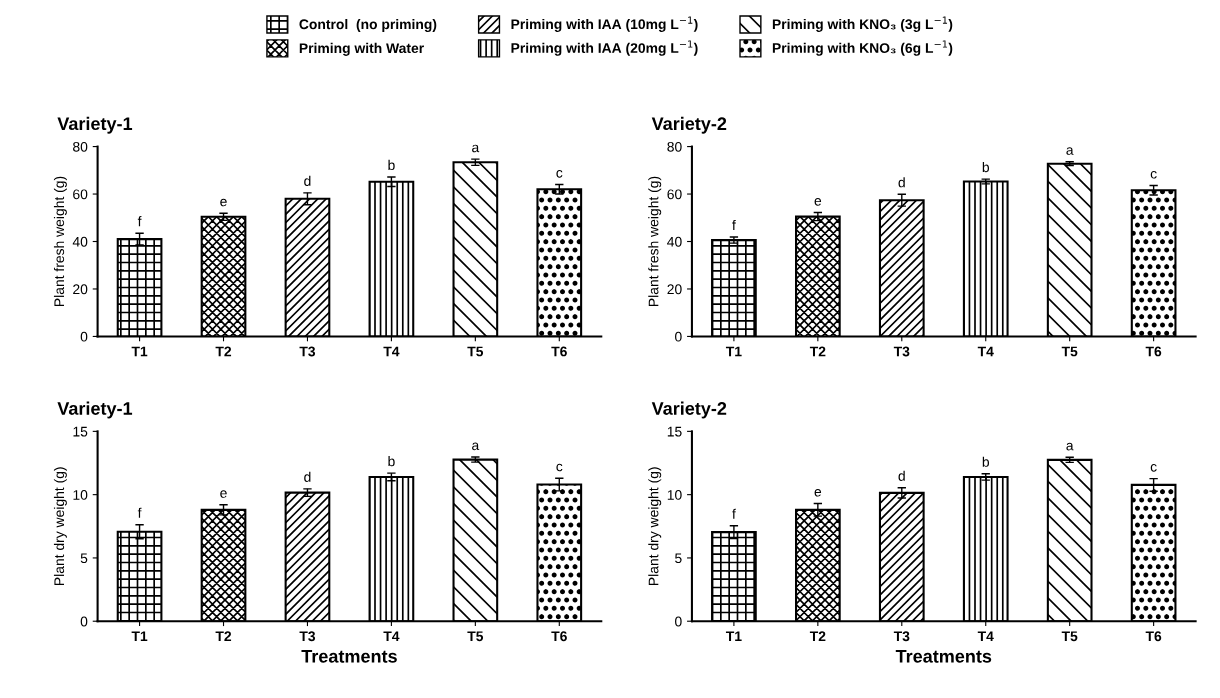 This screenshot has width=1220, height=698. What do you see at coordinates (862, 24) in the screenshot?
I see `legend-label: Priming with KNO₃ (3g L$^{−1}$)` at bounding box center [862, 24].